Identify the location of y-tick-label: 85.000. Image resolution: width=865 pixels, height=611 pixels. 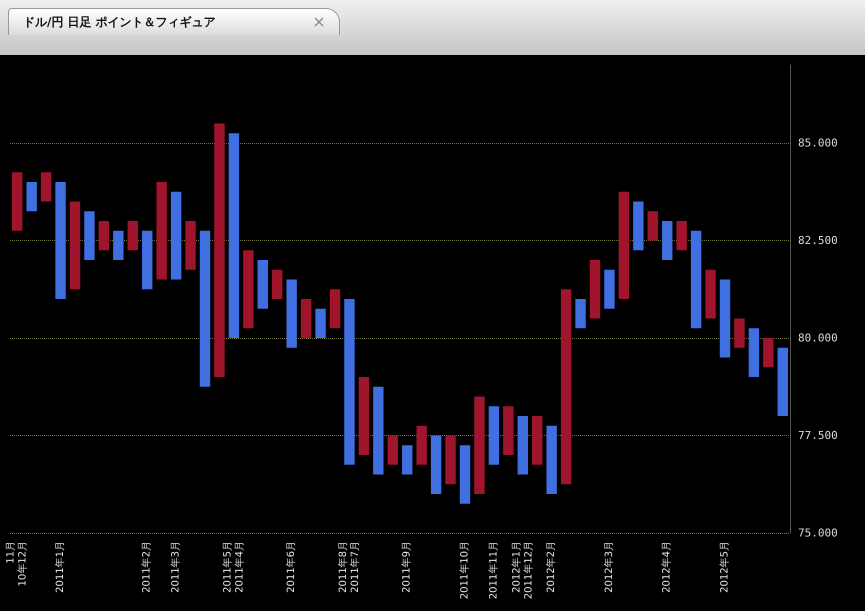
(818, 143).